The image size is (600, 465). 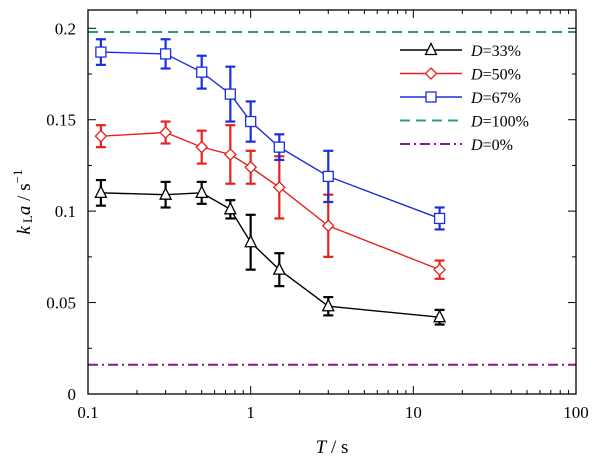 What do you see at coordinates (24, 229) in the screenshot?
I see `y-axis-variable-k: k` at bounding box center [24, 229].